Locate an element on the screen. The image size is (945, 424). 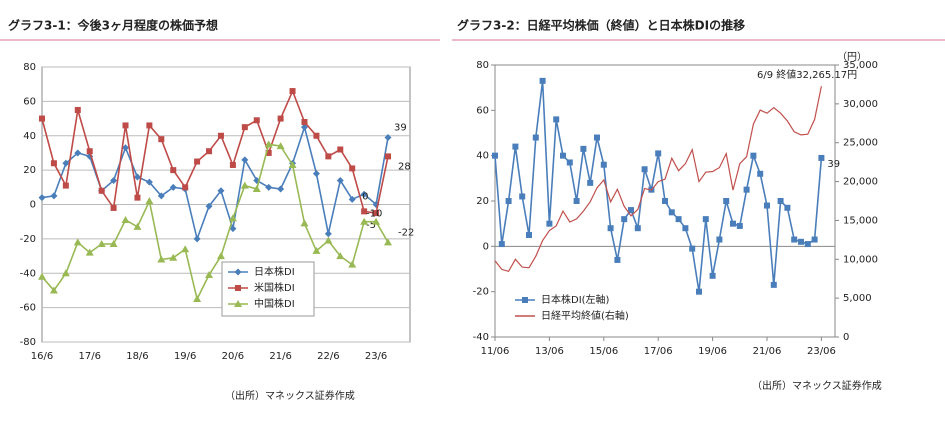
data-label: 0 is located at coordinates (365, 197).